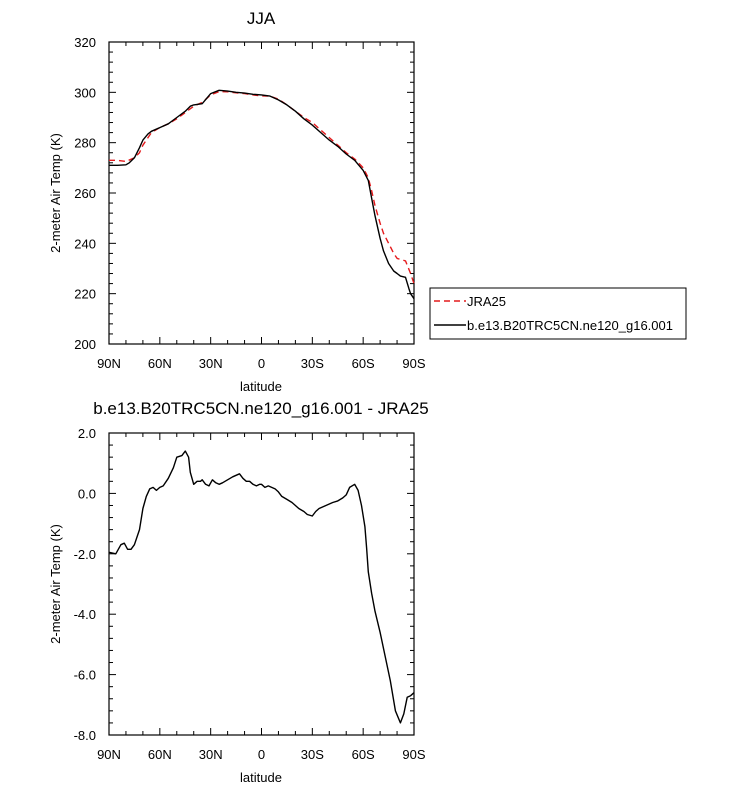 The image size is (733, 790). Describe the element at coordinates (261, 18) in the screenshot. I see `top-chart-title: JJA` at that location.